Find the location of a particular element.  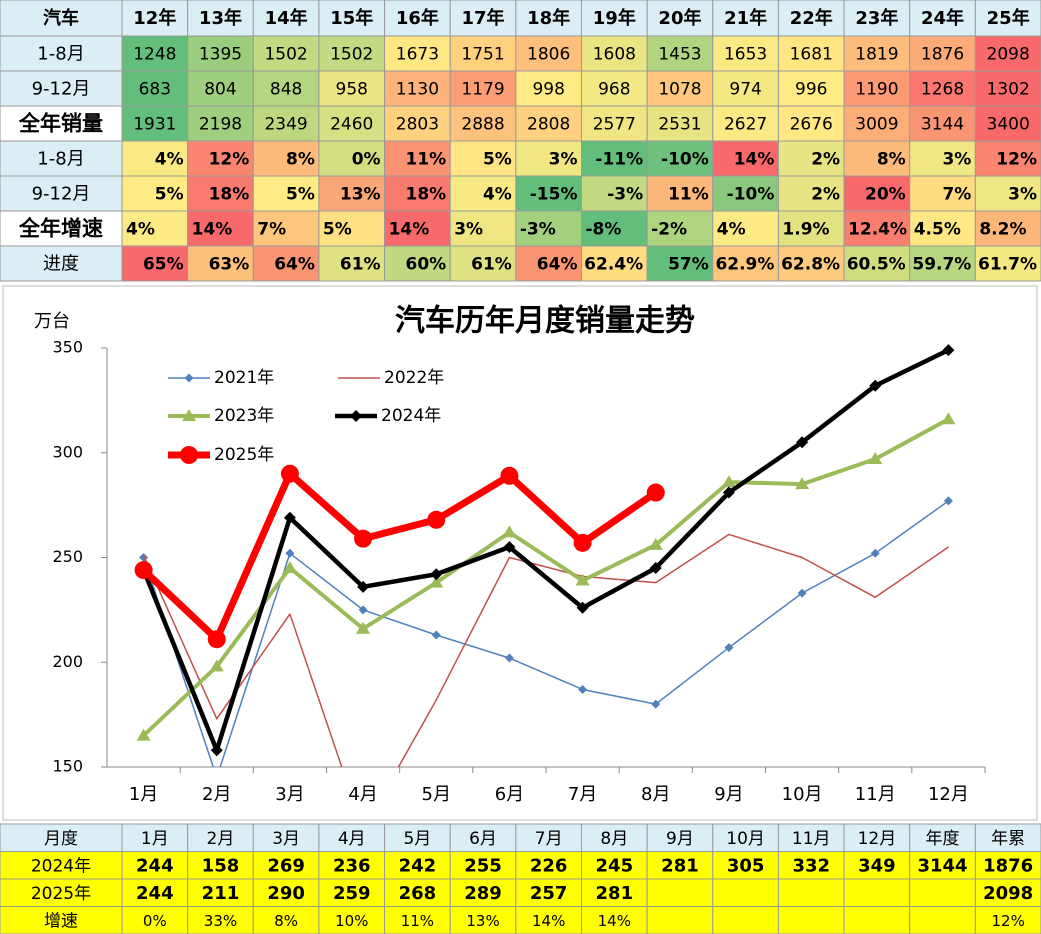

cell-text: 2198 is located at coordinates (220, 125).